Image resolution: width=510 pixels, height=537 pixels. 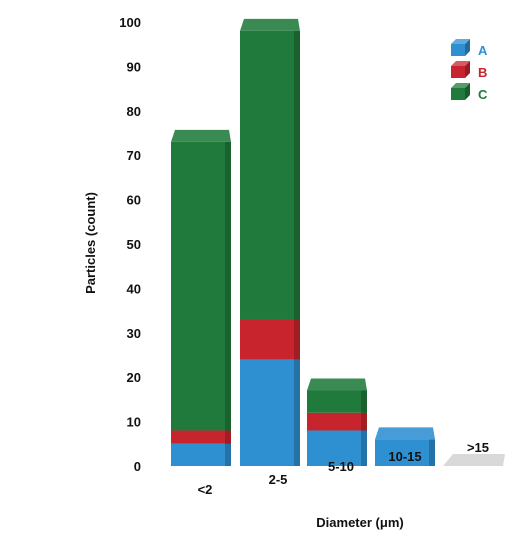 What do you see at coordinates (482, 72) in the screenshot?
I see `legend-label: B` at bounding box center [482, 72].